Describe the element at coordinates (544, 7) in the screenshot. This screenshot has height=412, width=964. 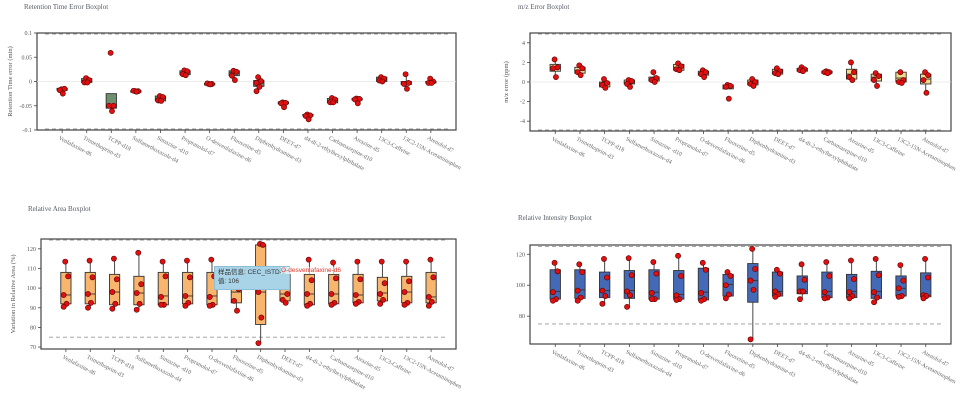
I see `mz-chart-title: m/z Error Boxplot` at that location.